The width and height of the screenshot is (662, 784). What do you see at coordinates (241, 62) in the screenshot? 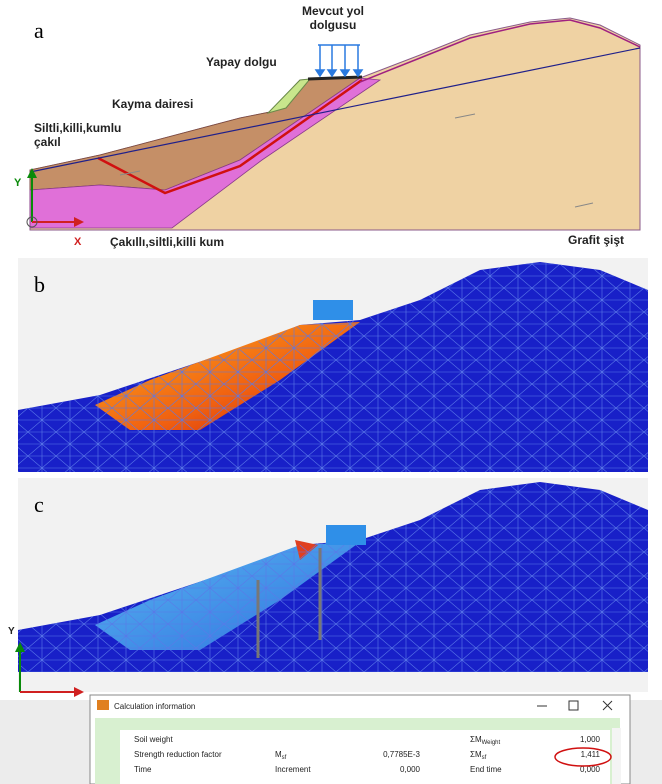
I see `annotation: Yapay dolgu` at bounding box center [241, 62].